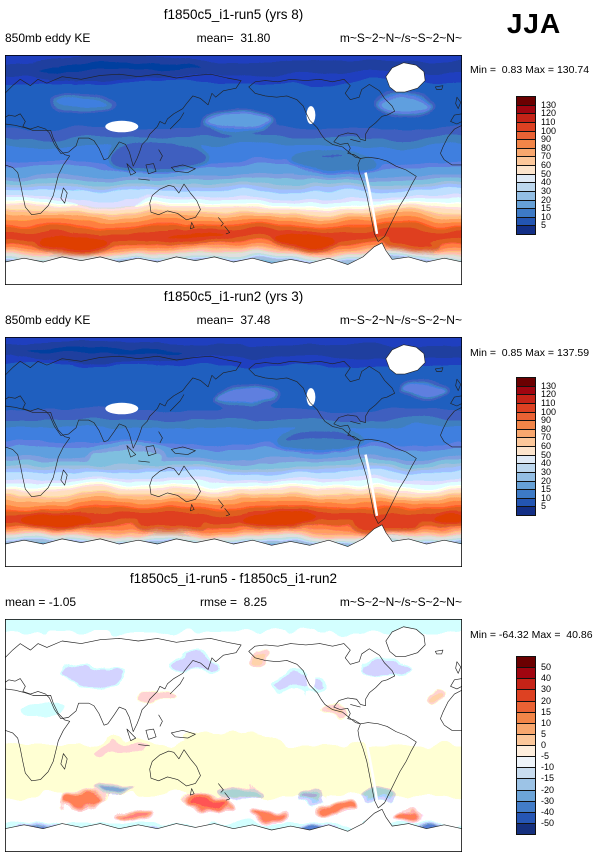 The height and width of the screenshot is (861, 614). I want to click on panel3-mean-value: mean = -1.05, so click(41, 602).